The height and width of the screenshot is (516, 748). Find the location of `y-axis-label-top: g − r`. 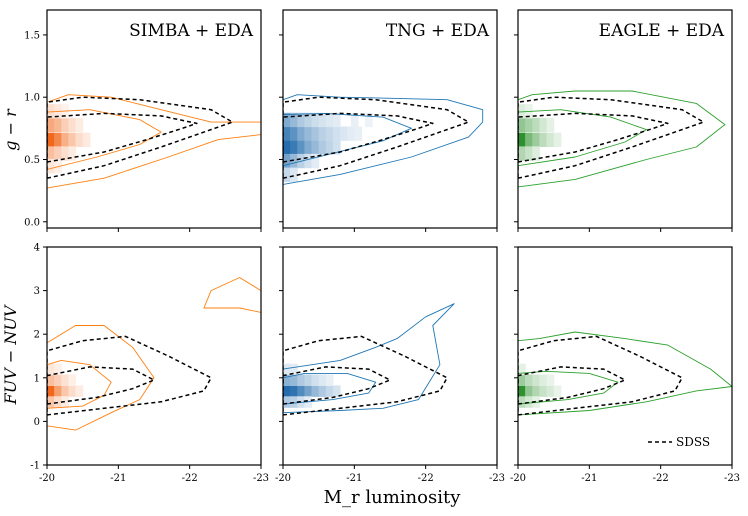

y-axis-label-top: g − r is located at coordinates (10, 129).